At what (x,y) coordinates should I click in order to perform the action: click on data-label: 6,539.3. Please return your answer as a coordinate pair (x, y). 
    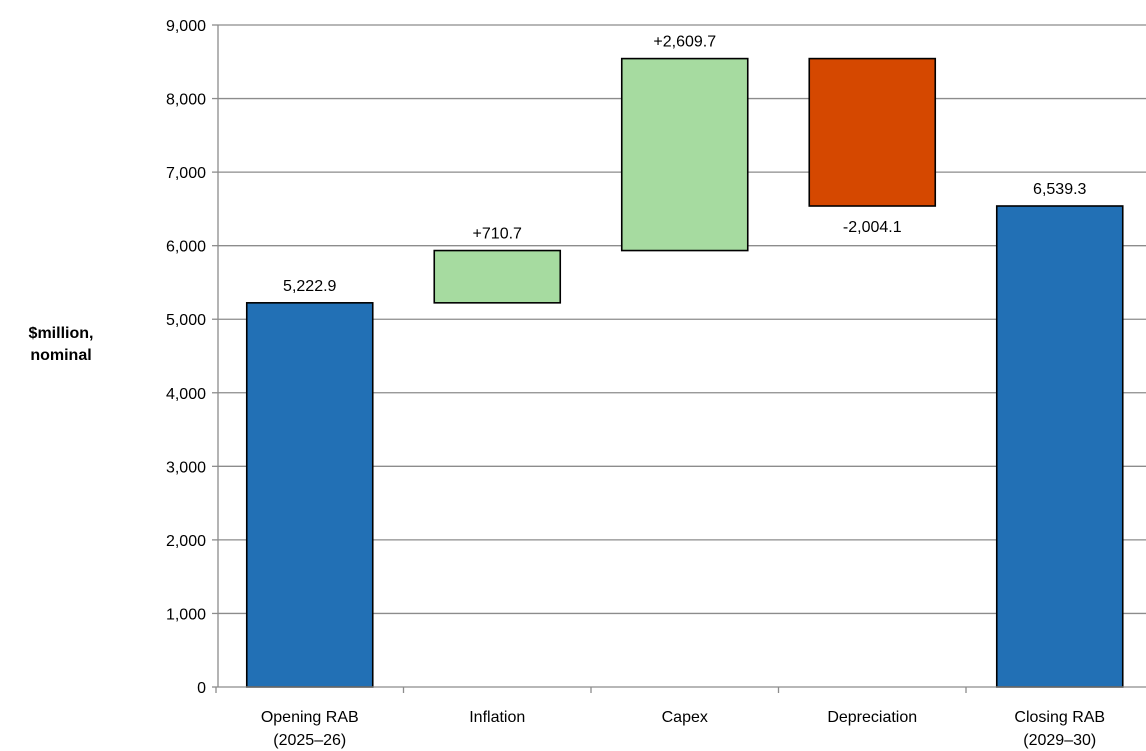
    Looking at the image, I should click on (1059, 189).